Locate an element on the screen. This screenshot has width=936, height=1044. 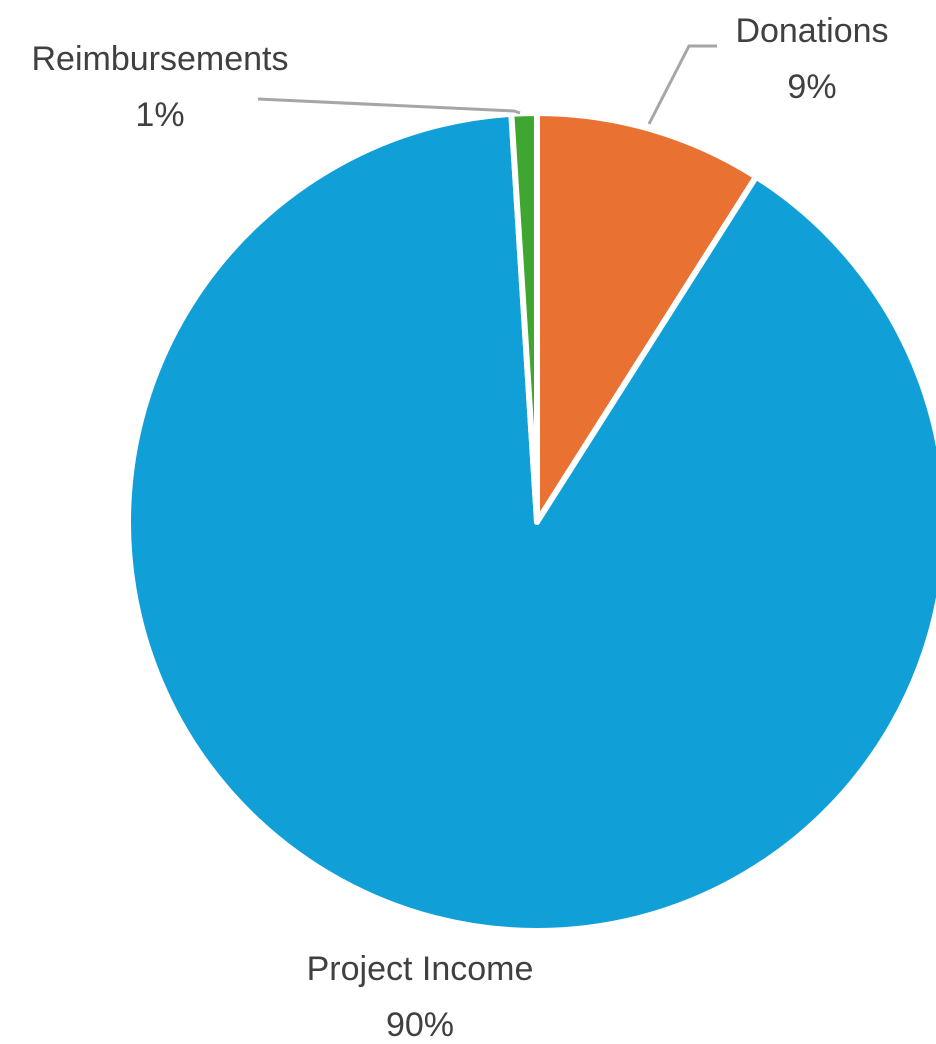
pie-slice-donations is located at coordinates (647, 317).